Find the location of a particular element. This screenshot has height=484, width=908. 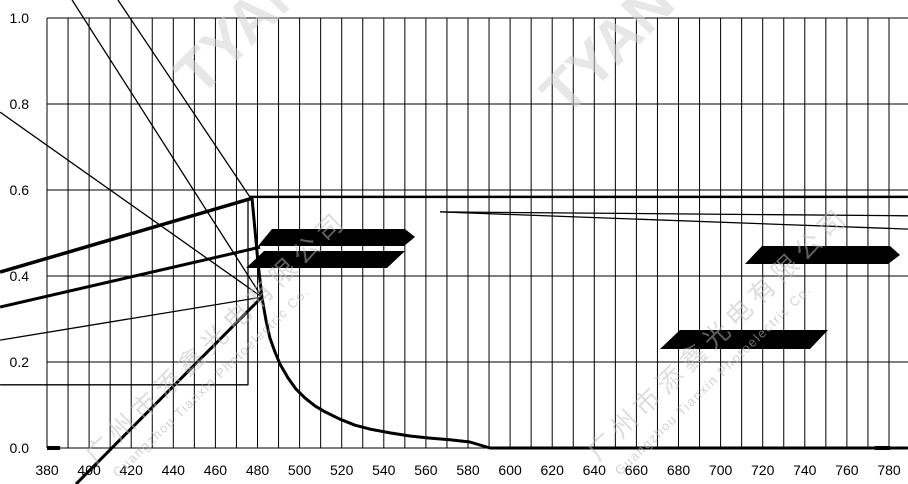

x-tick-label: 740 is located at coordinates (805, 470).